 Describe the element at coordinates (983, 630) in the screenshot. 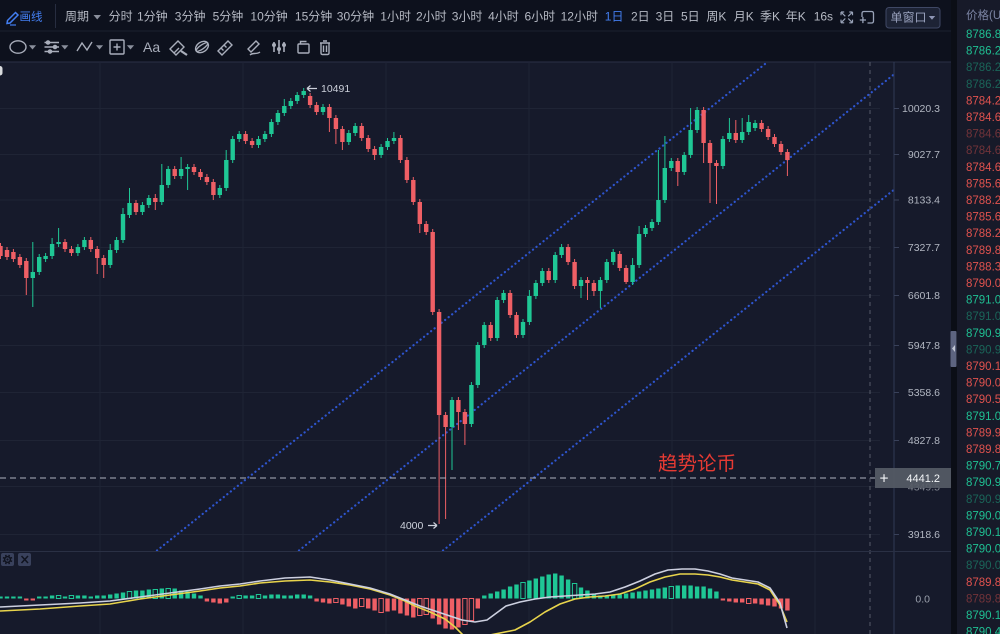

I see `svg-text: 8790.4` at that location.